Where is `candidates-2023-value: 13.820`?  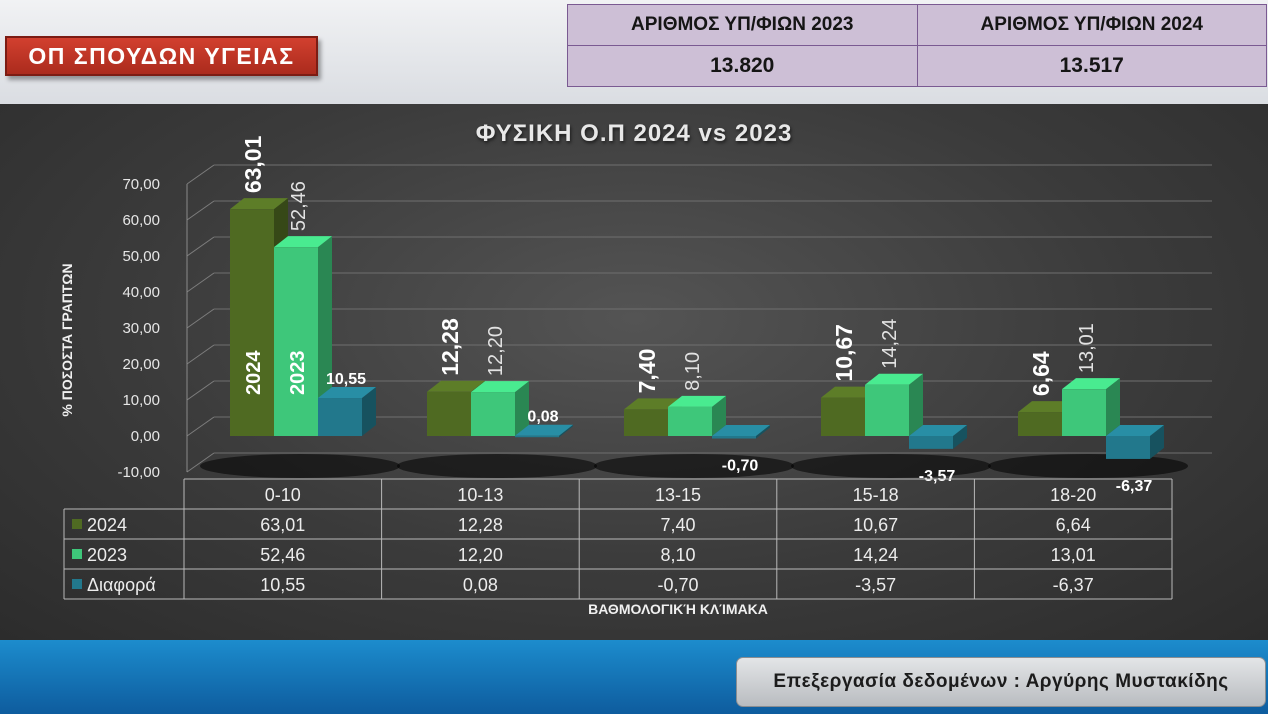 candidates-2023-value: 13.820 is located at coordinates (742, 66).